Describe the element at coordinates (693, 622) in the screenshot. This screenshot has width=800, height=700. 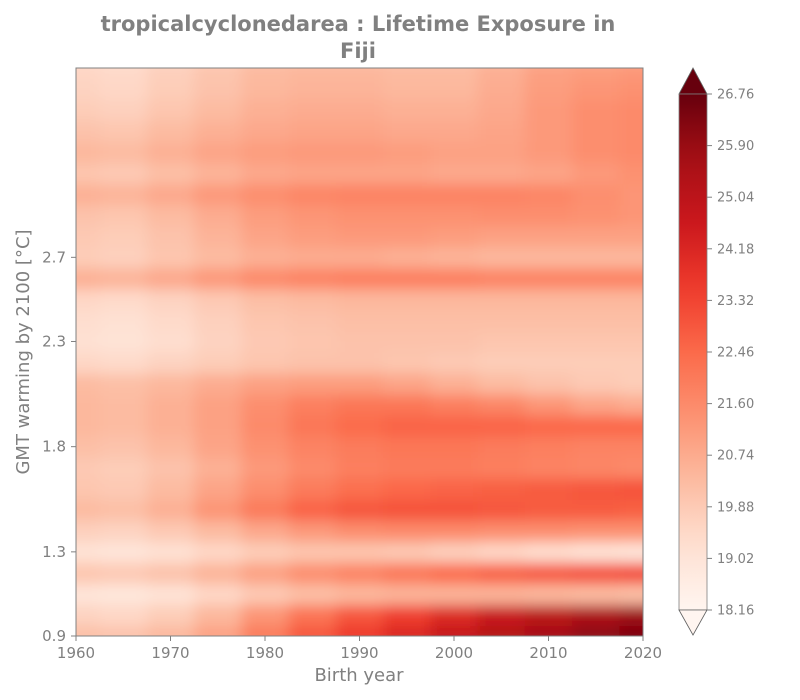
I see `colorbar-min-extension` at that location.